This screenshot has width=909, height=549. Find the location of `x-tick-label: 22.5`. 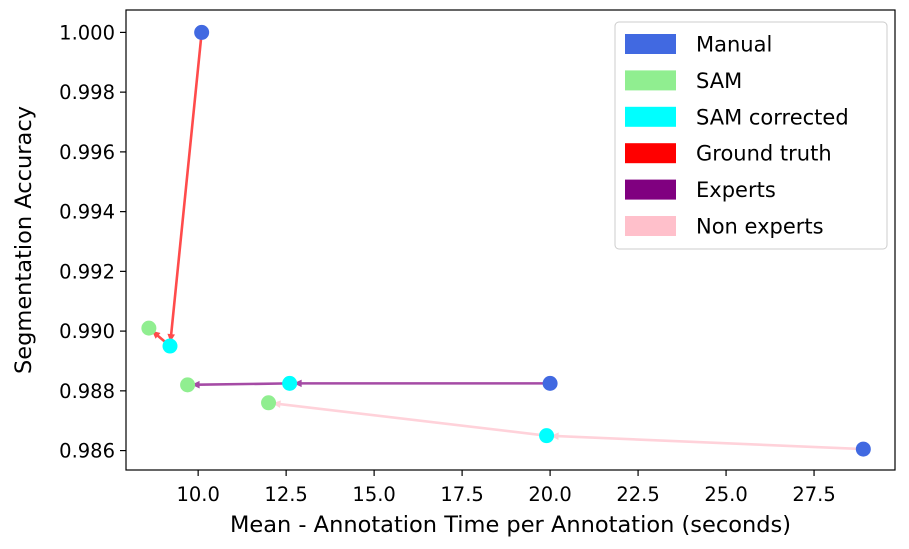

x-tick-label: 22.5 is located at coordinates (637, 494).